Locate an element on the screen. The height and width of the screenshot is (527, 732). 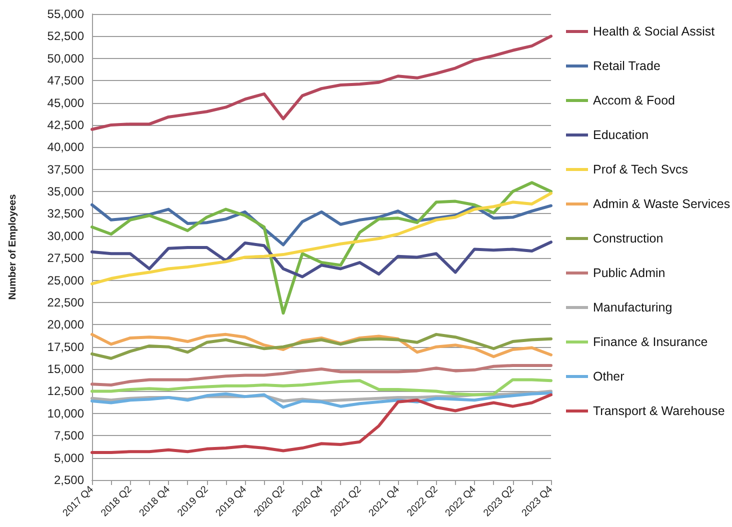
y-tick-label: 40,000 is located at coordinates (65, 147).